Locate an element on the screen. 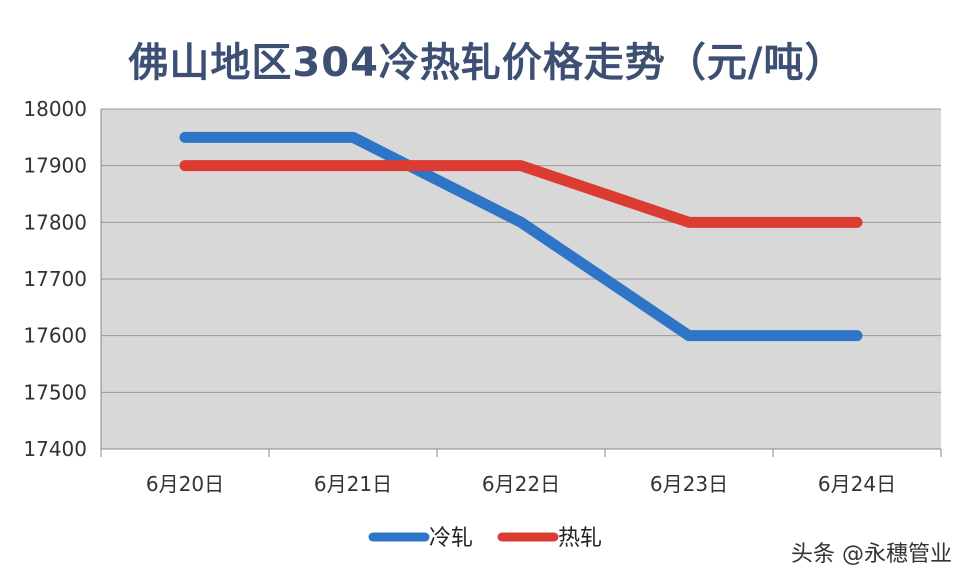 The width and height of the screenshot is (974, 582). legend-label: 热轧 is located at coordinates (580, 538).